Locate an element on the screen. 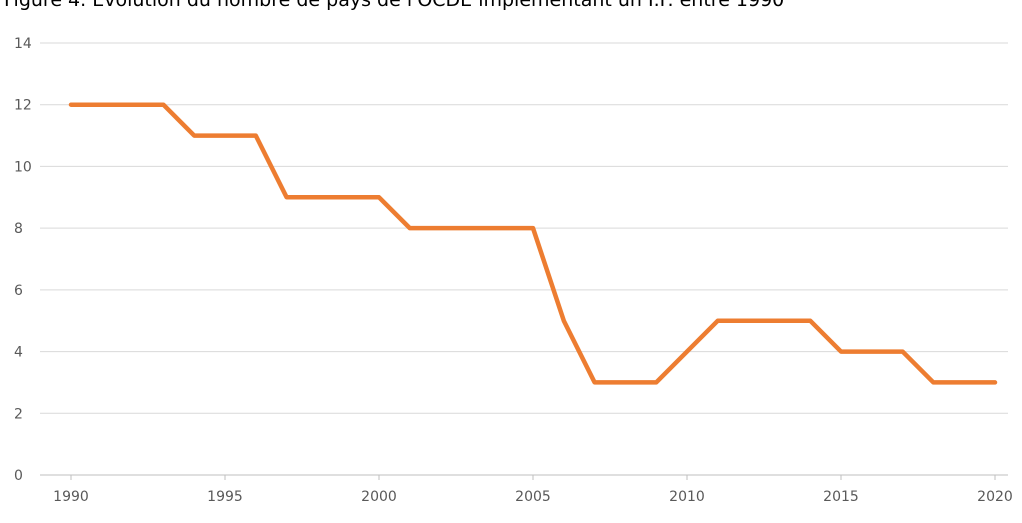  x-tick-label: 2020 is located at coordinates (995, 497).